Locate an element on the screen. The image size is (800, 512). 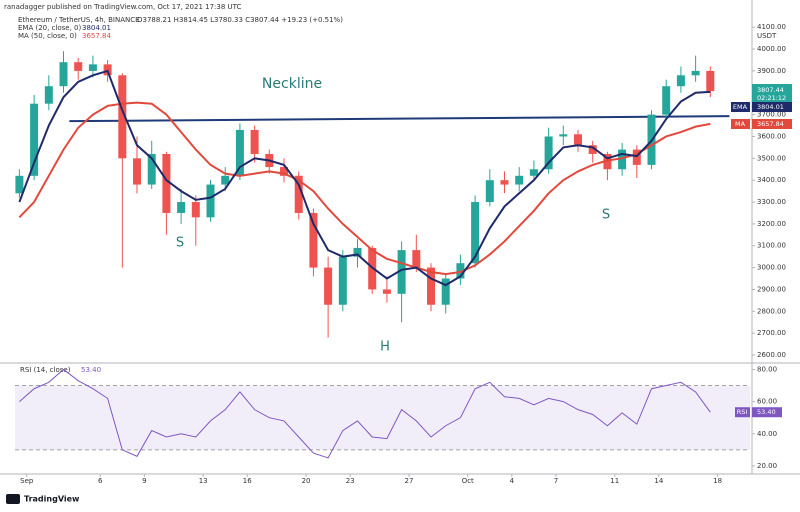
rsi-value-box is located at coordinates (767, 412).